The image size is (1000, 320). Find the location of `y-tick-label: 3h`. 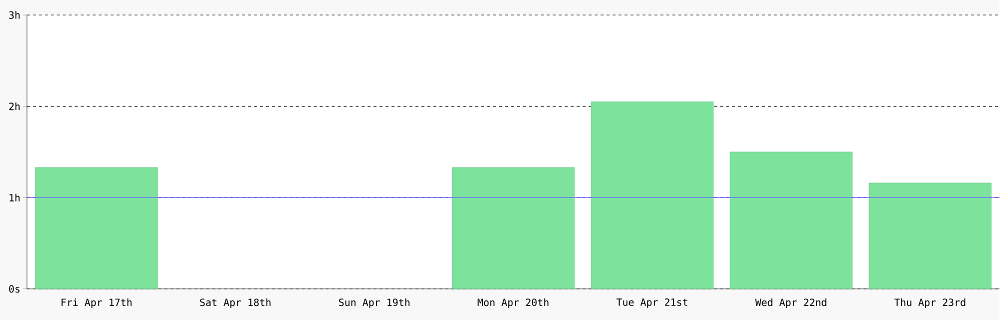

y-tick-label: 3h is located at coordinates (14, 15).